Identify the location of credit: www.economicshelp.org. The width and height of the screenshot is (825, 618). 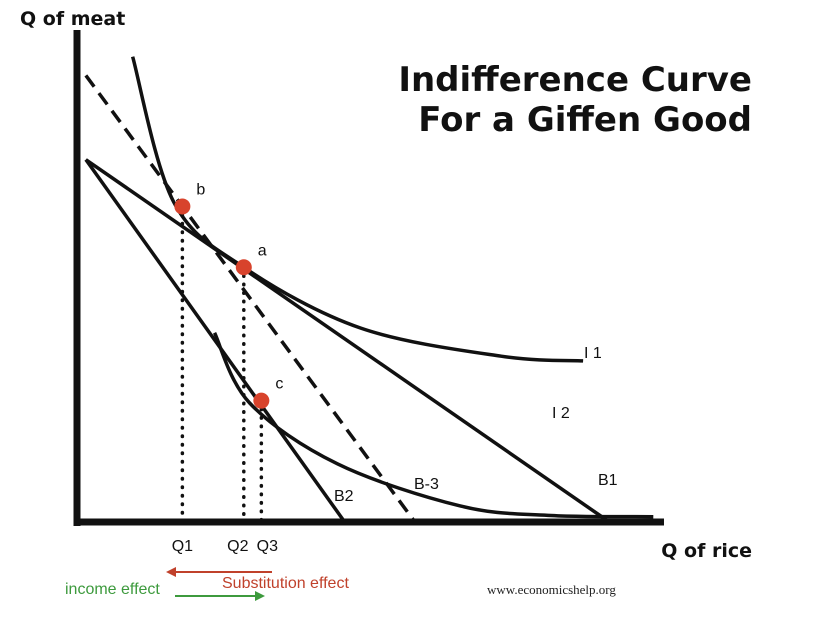
(551, 589).